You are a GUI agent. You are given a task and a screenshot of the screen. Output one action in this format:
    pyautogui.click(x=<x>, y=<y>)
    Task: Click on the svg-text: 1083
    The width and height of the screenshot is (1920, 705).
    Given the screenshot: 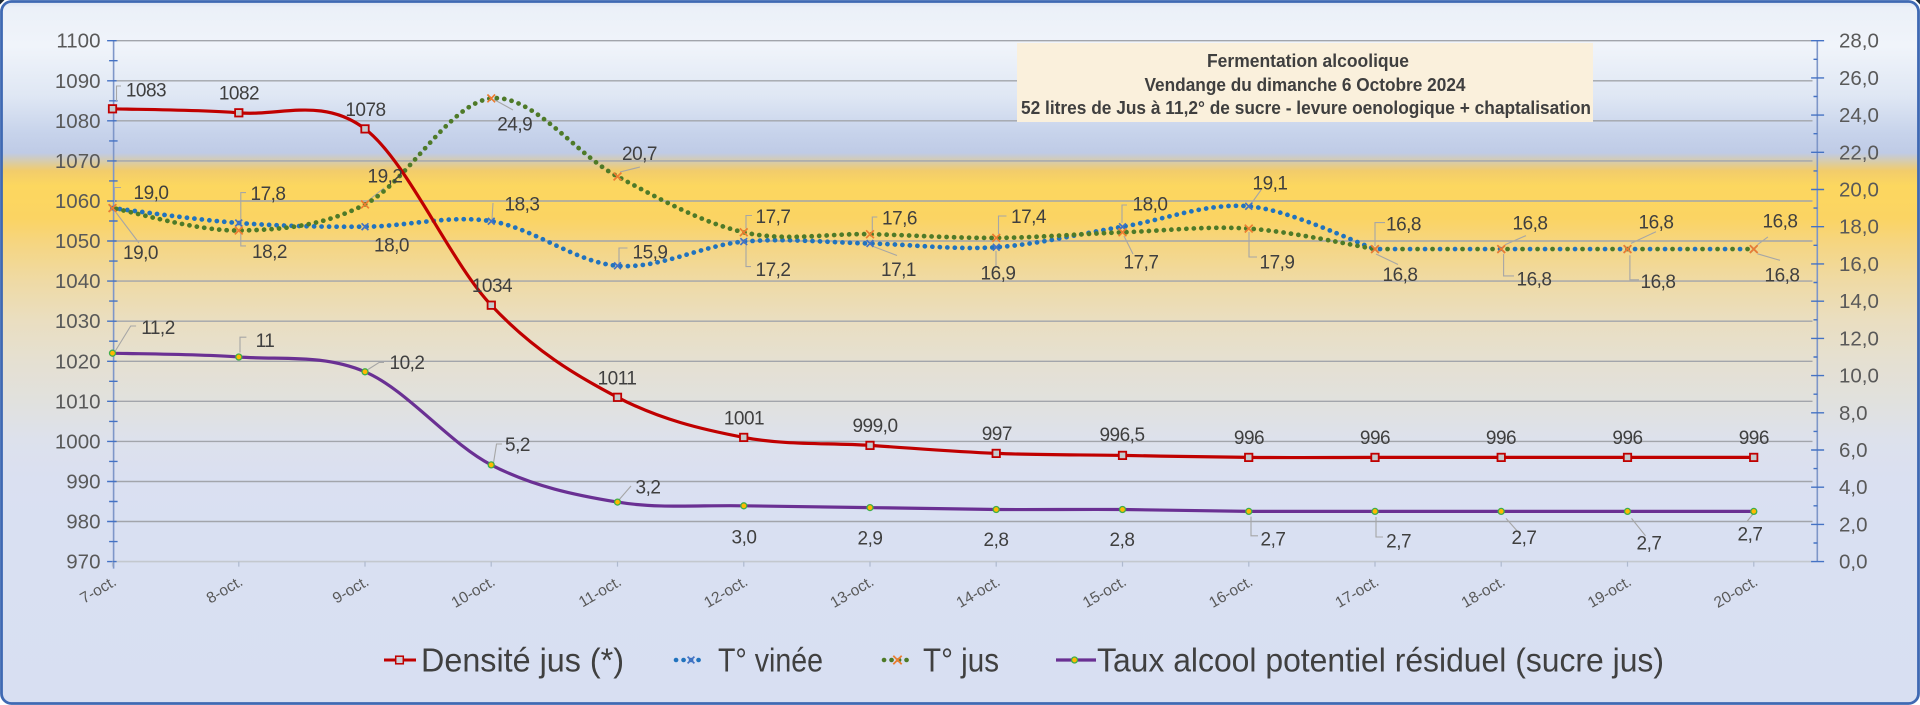 What is the action you would take?
    pyautogui.click(x=146, y=91)
    